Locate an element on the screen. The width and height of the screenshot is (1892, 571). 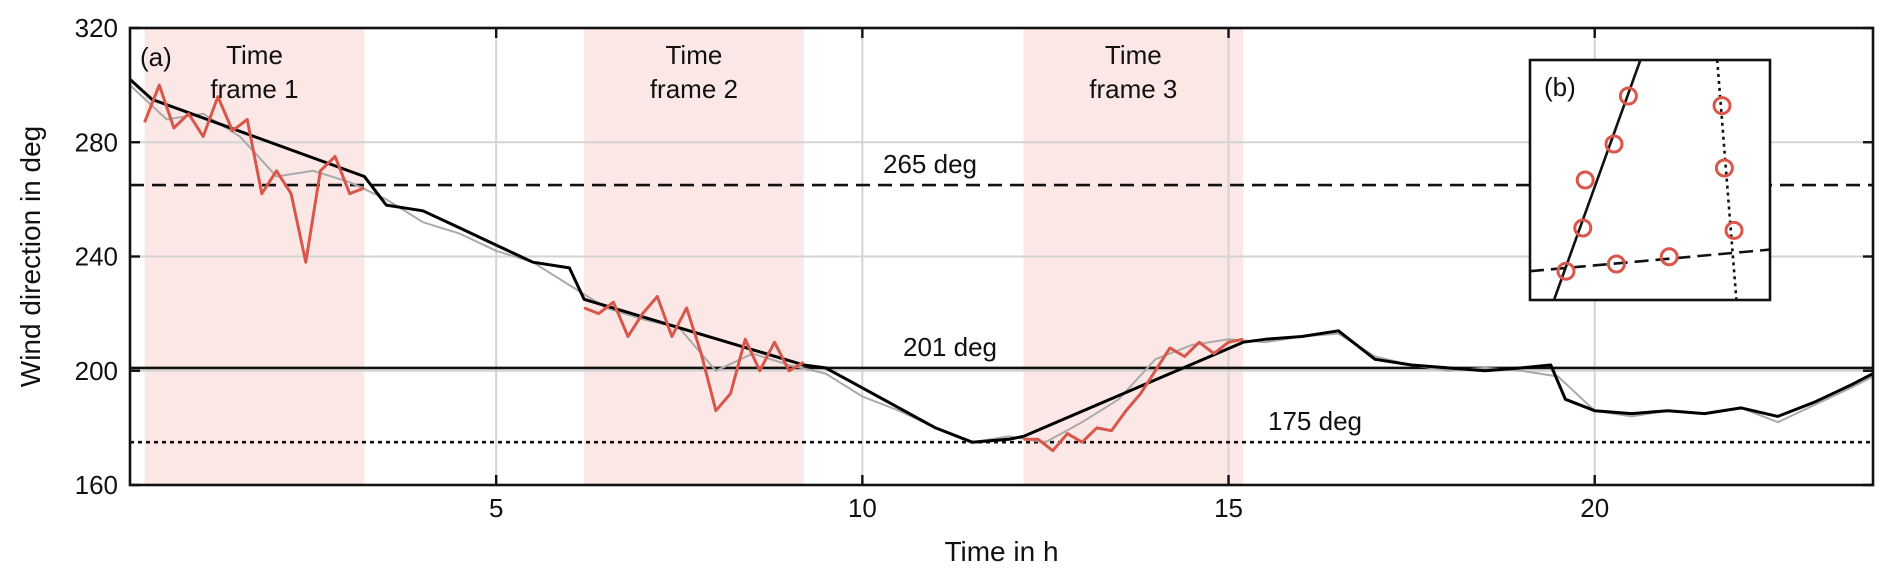
time-frame-1-label-line2: frame 1 is located at coordinates (254, 89).